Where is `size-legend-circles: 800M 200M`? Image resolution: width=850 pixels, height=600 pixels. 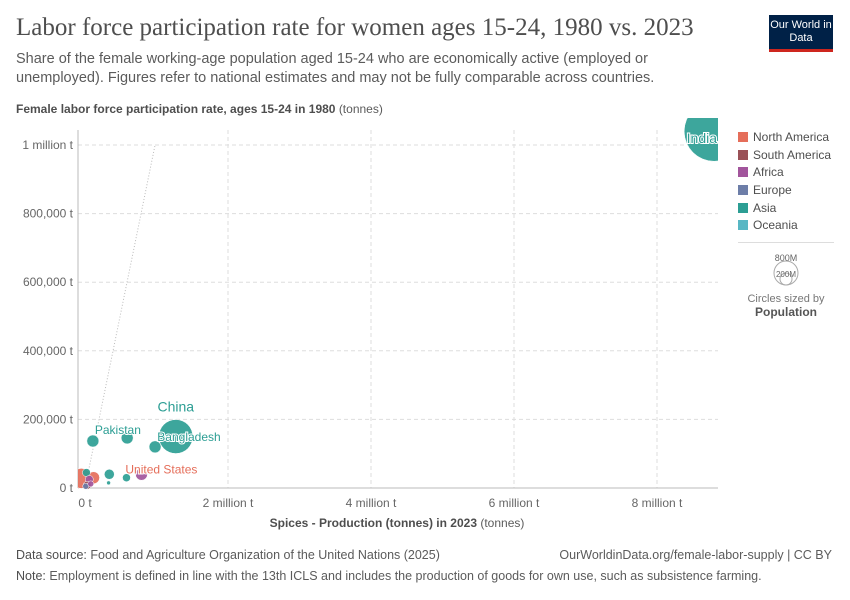 size-legend-circles: 800M 200M is located at coordinates (786, 269).